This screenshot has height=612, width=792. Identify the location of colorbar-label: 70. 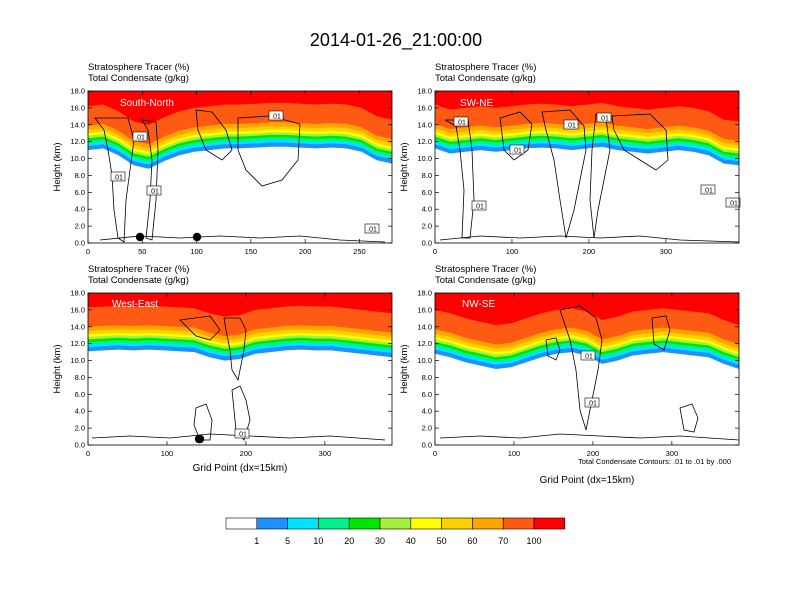
(503, 541).